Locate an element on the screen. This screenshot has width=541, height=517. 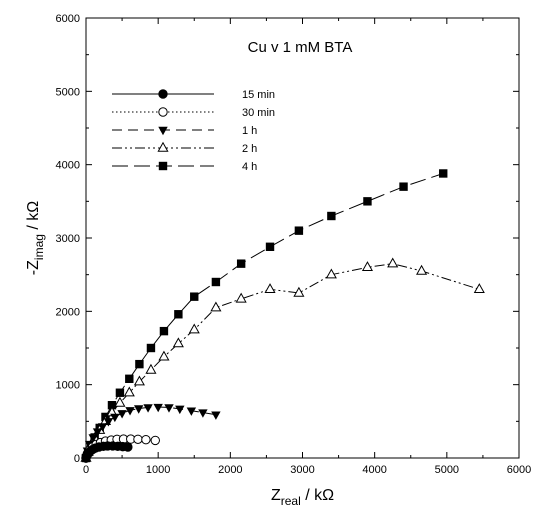
x-axis-title-main: Z is located at coordinates (276, 495).